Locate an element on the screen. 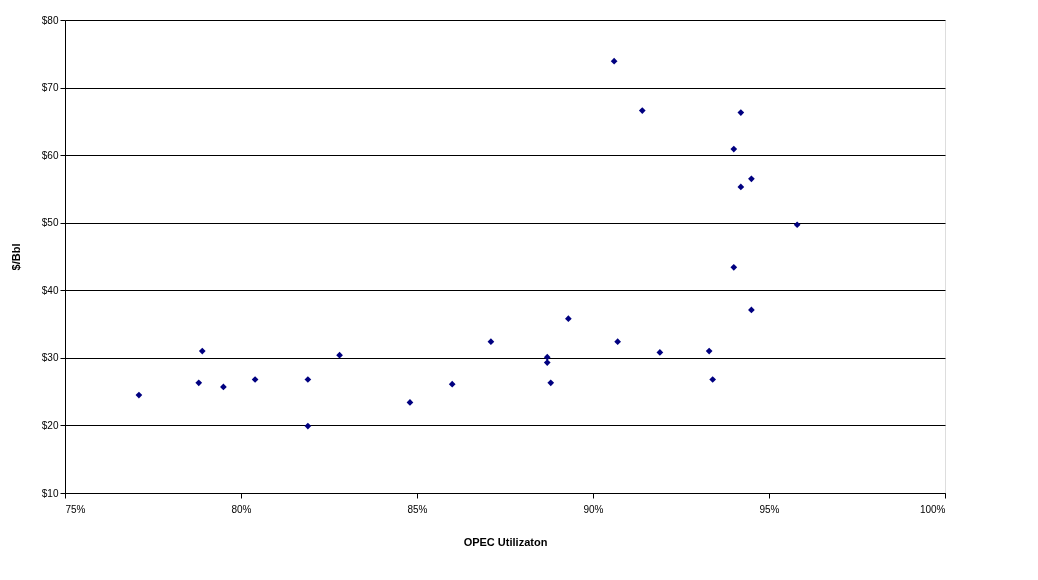 The image size is (1038, 580). y-tick-label: $10 is located at coordinates (50, 493).